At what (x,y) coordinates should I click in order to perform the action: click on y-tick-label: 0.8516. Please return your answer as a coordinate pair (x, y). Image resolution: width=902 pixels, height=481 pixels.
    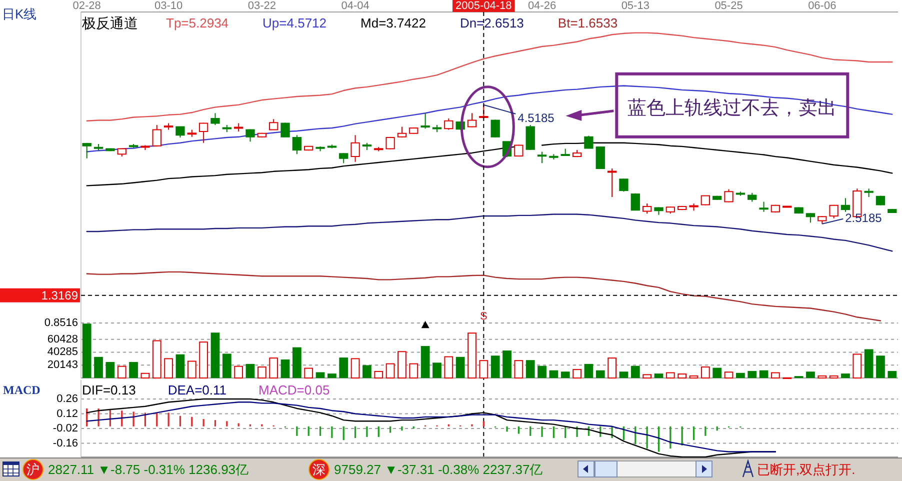
    Looking at the image, I should click on (61, 323).